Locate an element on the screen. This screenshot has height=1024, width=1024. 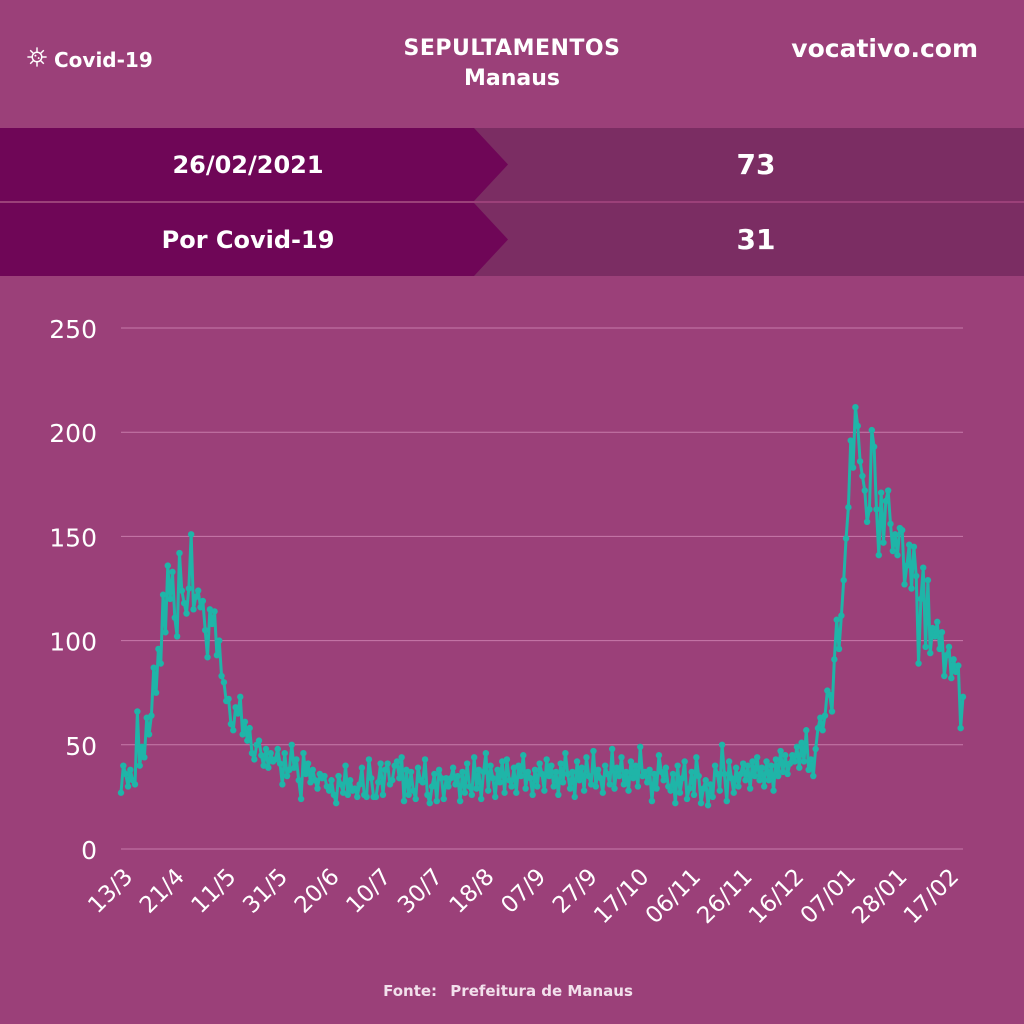
source-prefix: Fonte: is located at coordinates (410, 991).